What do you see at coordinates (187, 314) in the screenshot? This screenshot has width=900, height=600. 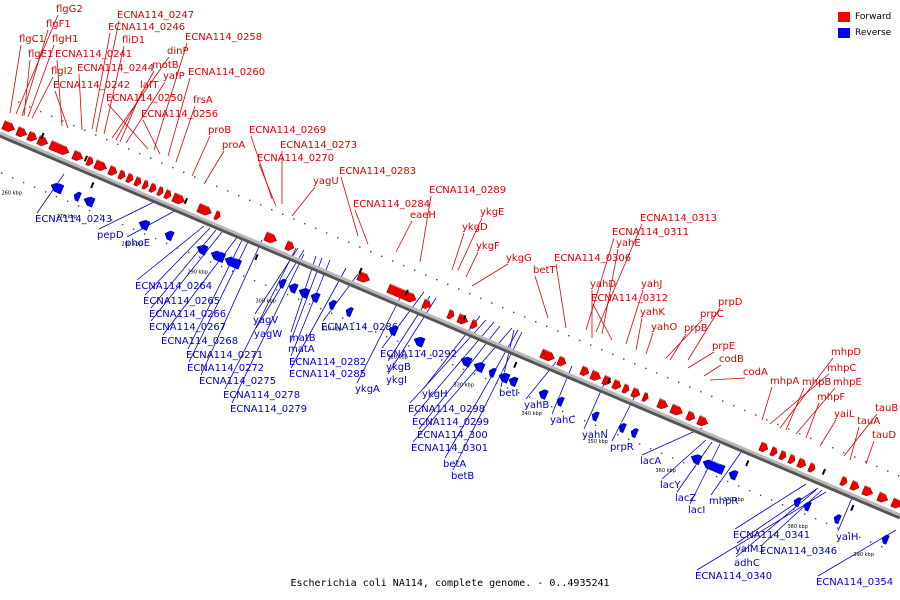 I see `reverse-gene-label: ECNA114_0266` at bounding box center [187, 314].